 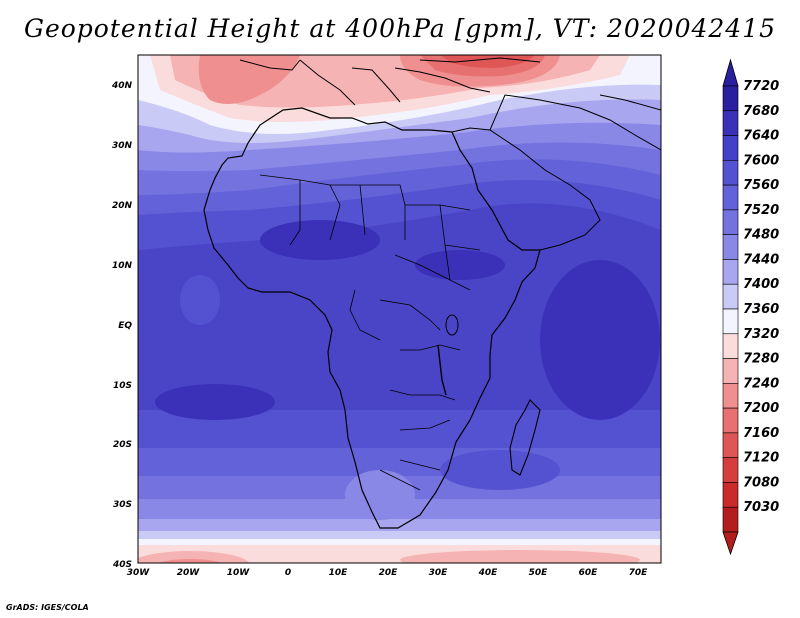 What do you see at coordinates (122, 565) in the screenshot?
I see `lat-tick-label: 40S` at bounding box center [122, 565].